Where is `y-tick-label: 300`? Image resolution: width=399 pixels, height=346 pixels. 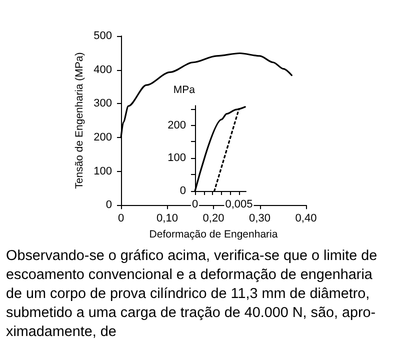 y-tick-label: 300 is located at coordinates (103, 104).